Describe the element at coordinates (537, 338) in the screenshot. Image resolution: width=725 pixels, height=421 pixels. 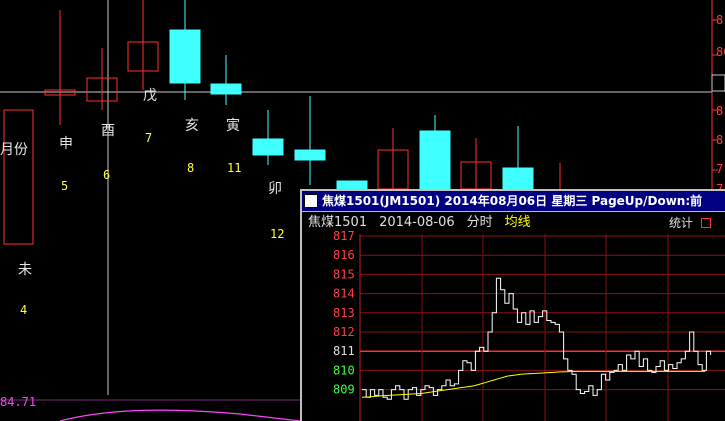
I see `price-line` at that location.